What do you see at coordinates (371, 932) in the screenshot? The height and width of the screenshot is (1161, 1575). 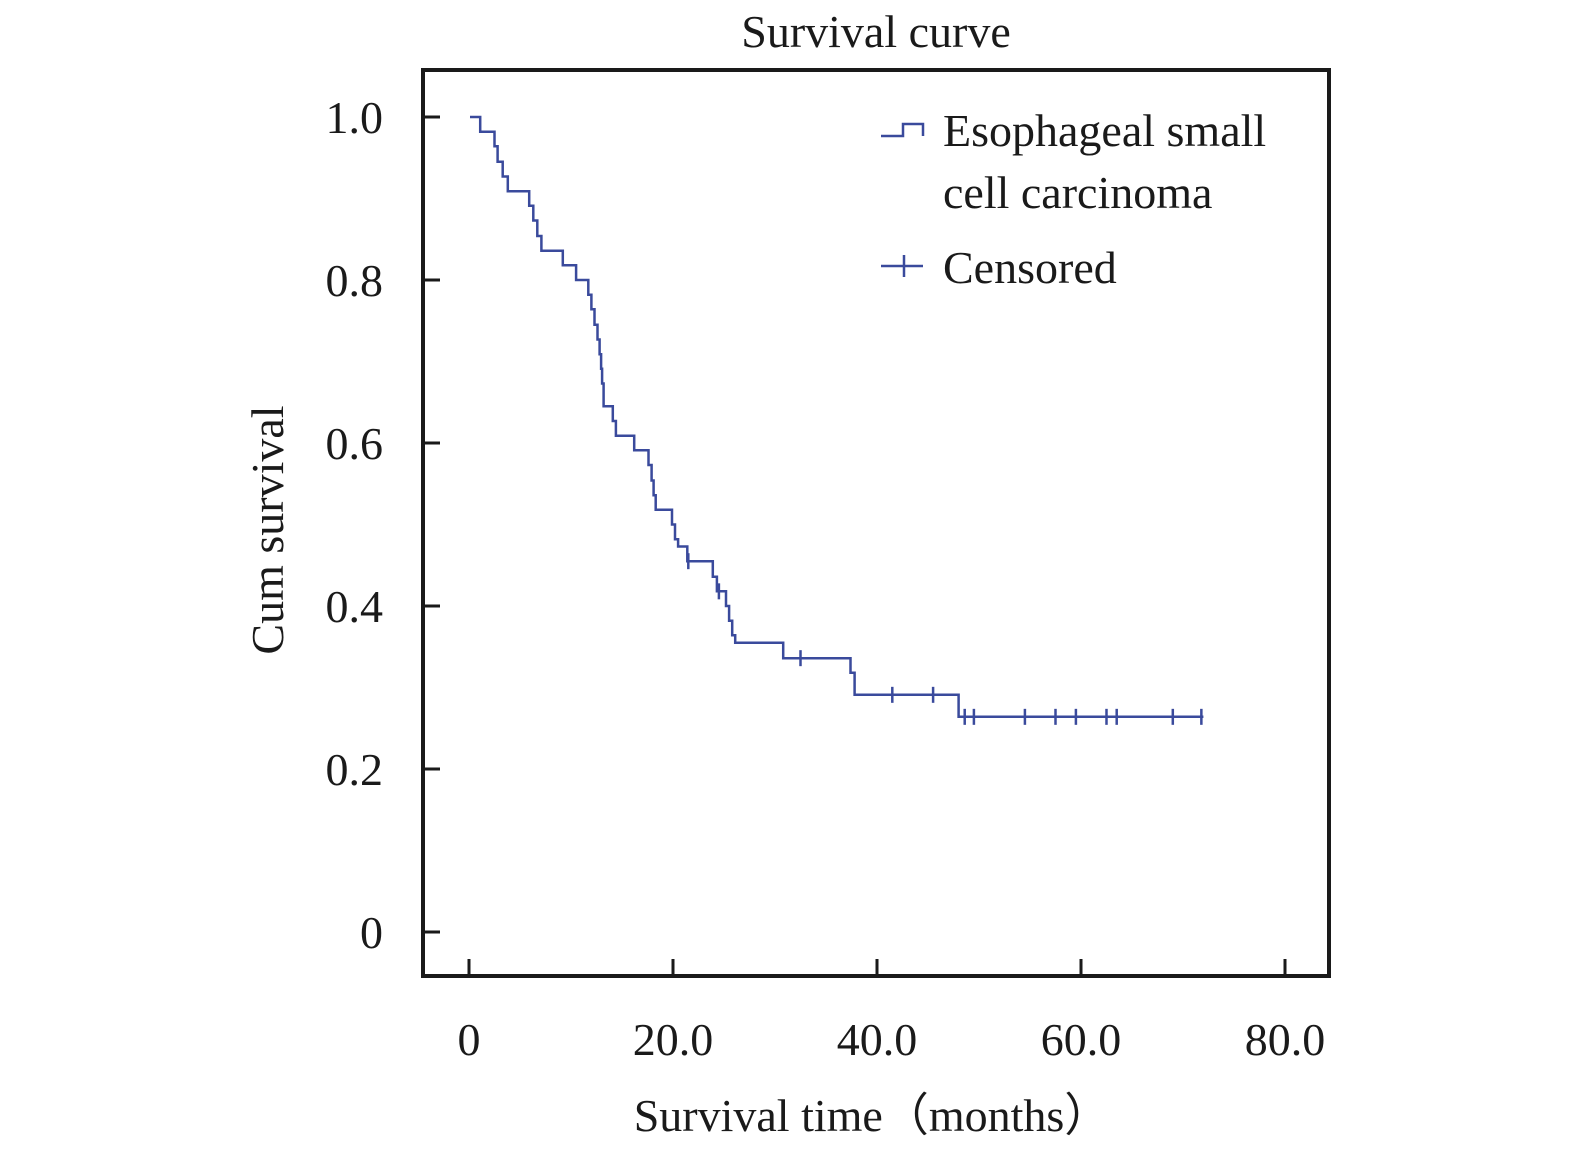 I see `y-tick-label: 0` at bounding box center [371, 932].